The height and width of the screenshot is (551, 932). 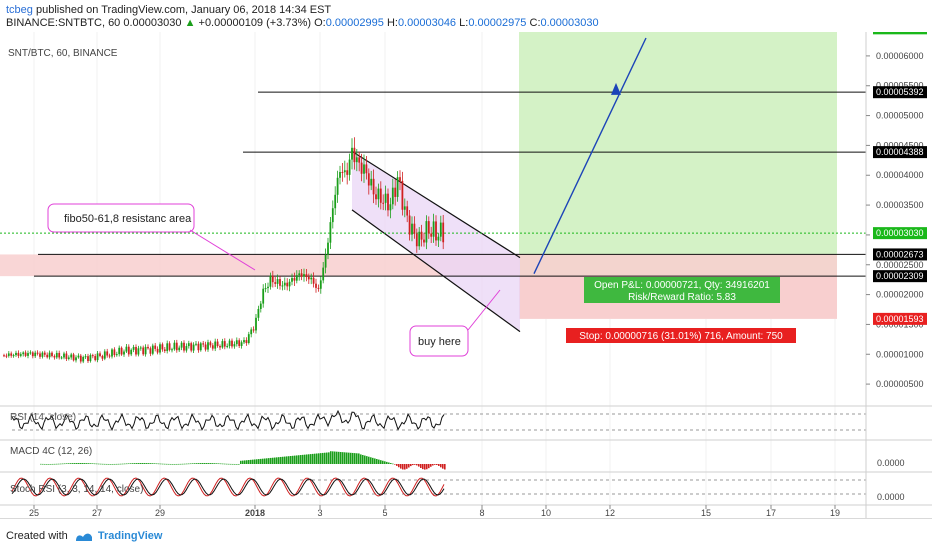 What do you see at coordinates (590, 156) in the screenshot?
I see `projection-arrow` at bounding box center [590, 156].